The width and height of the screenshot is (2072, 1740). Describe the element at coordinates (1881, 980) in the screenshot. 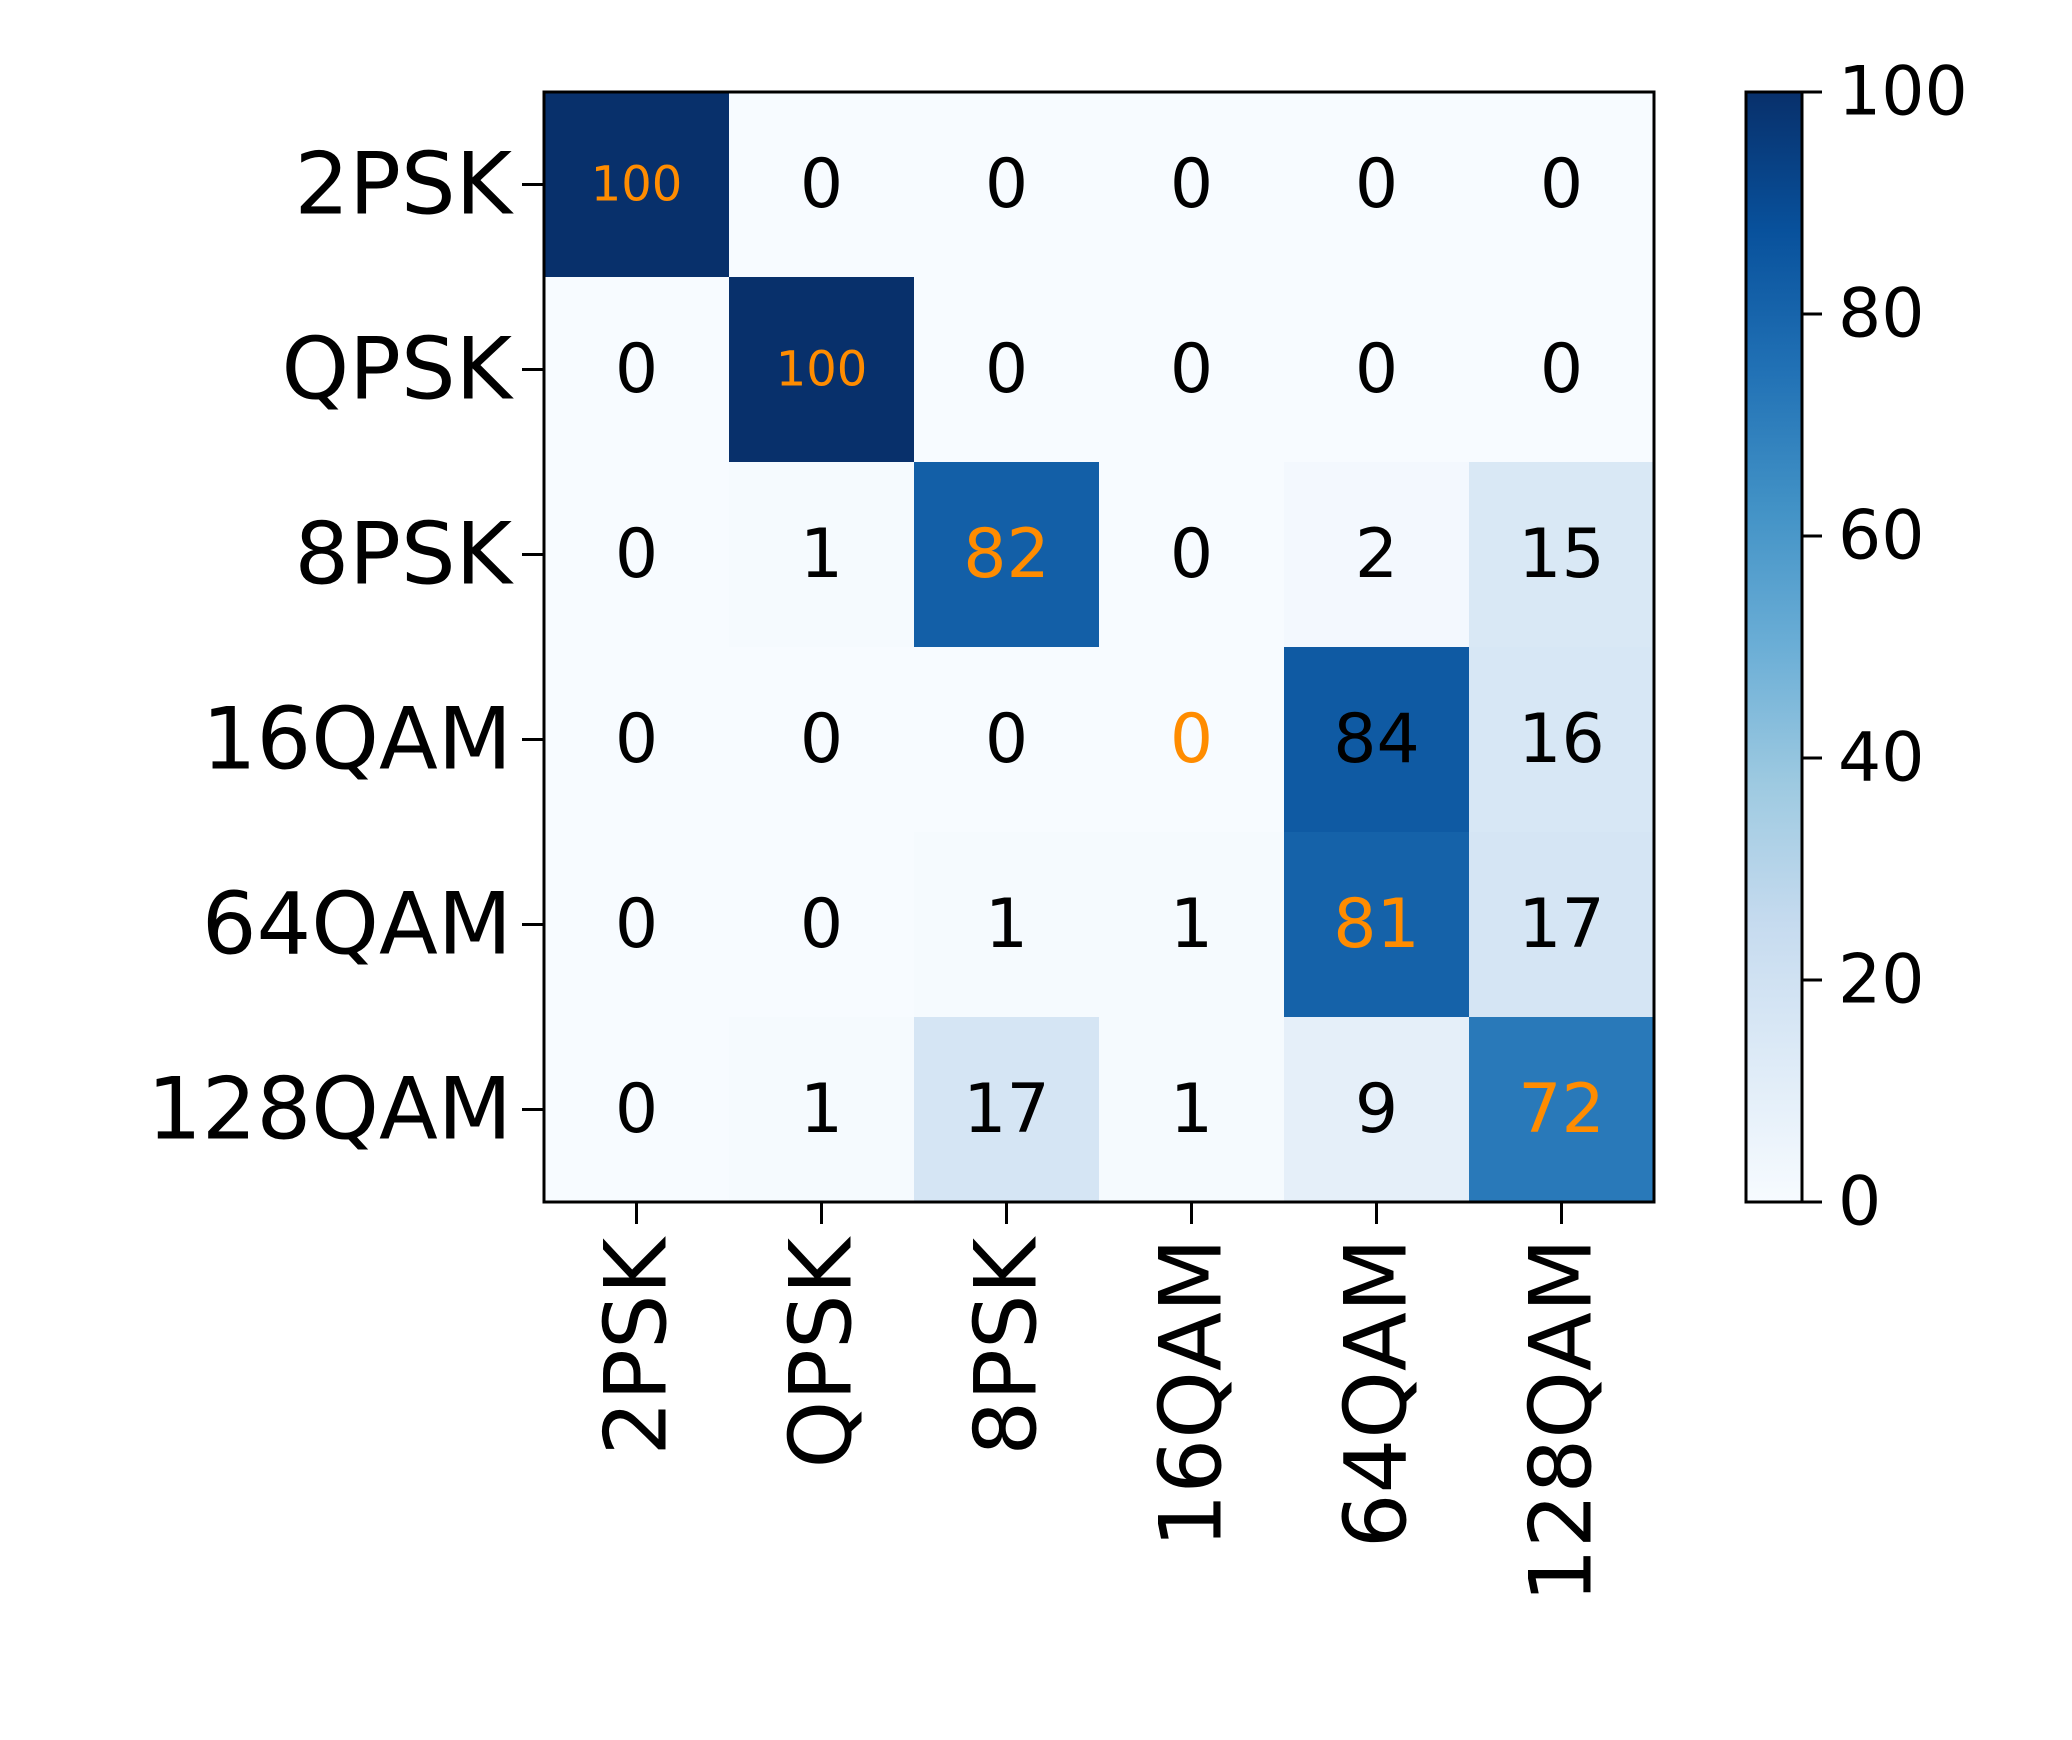

I see `colorbar-tick-label: 20` at that location.